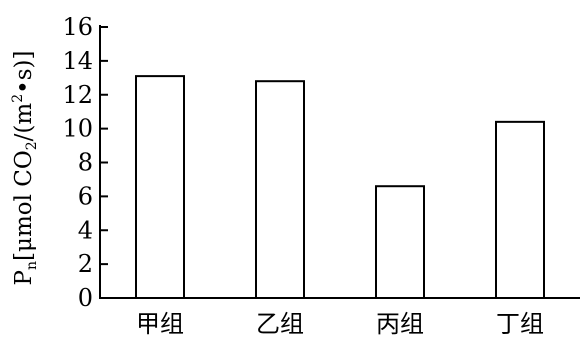  Describe the element at coordinates (24, 122) in the screenshot. I see `y-axis-unit-mid: /(m` at that location.